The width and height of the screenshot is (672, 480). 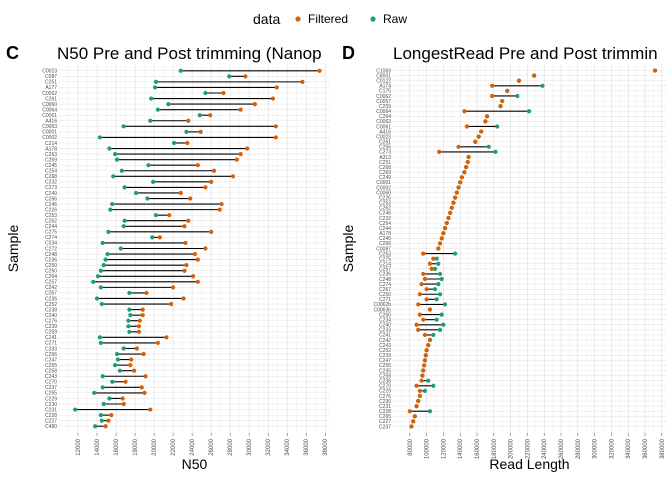 I want to click on legend-item-raw: Raw, so click(x=388, y=19).